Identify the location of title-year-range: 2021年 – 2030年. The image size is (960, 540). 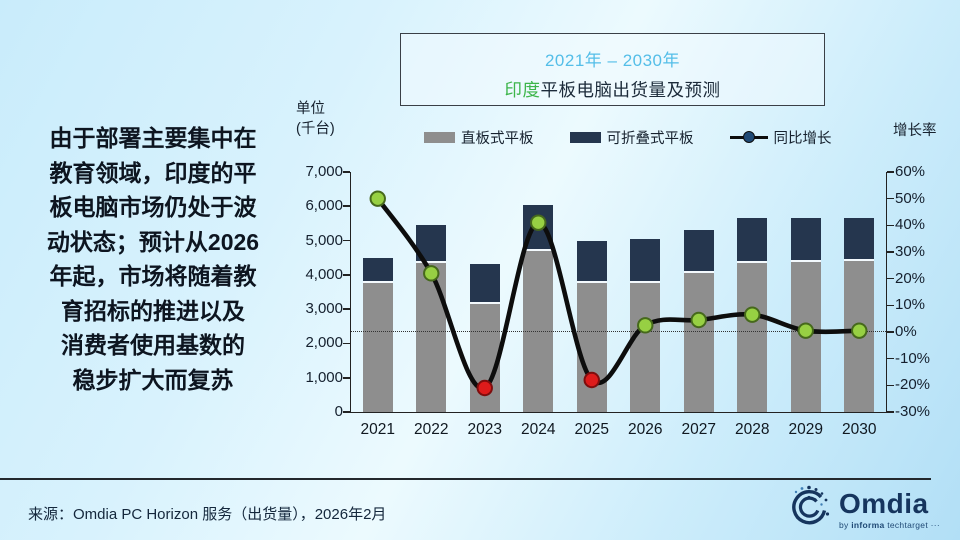
(612, 60).